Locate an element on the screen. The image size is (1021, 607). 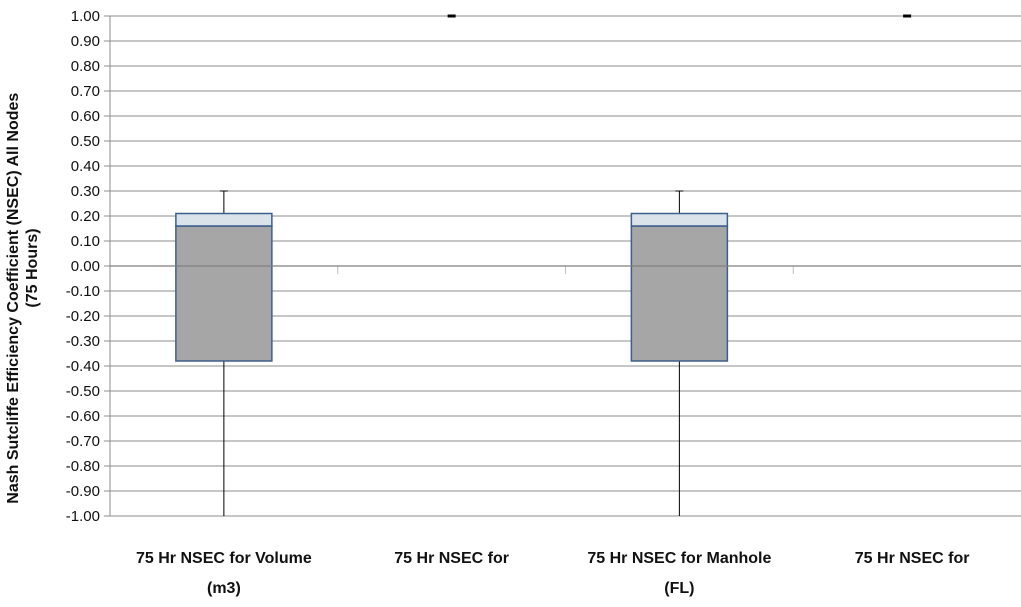
y-tick-label: 1.00 is located at coordinates (85, 16).